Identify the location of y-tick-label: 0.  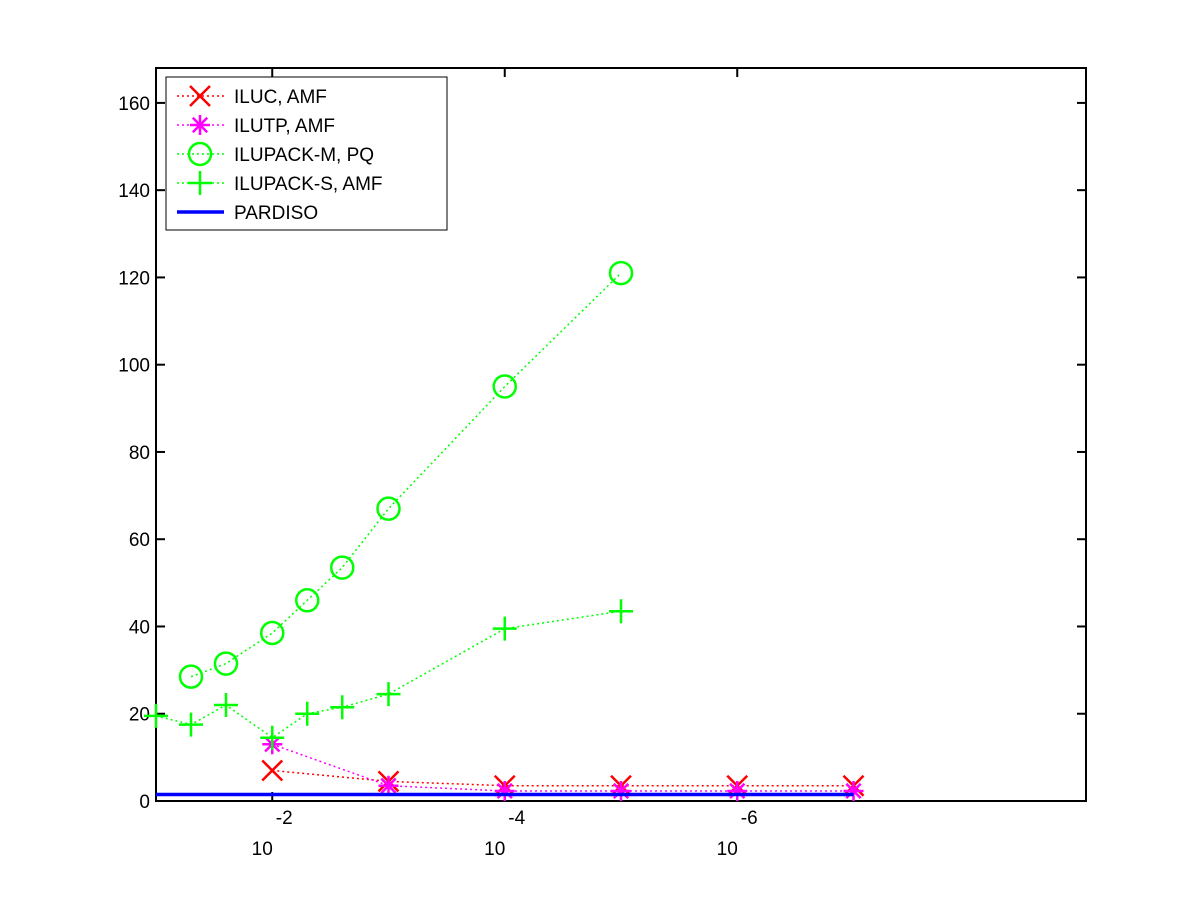
(144, 802).